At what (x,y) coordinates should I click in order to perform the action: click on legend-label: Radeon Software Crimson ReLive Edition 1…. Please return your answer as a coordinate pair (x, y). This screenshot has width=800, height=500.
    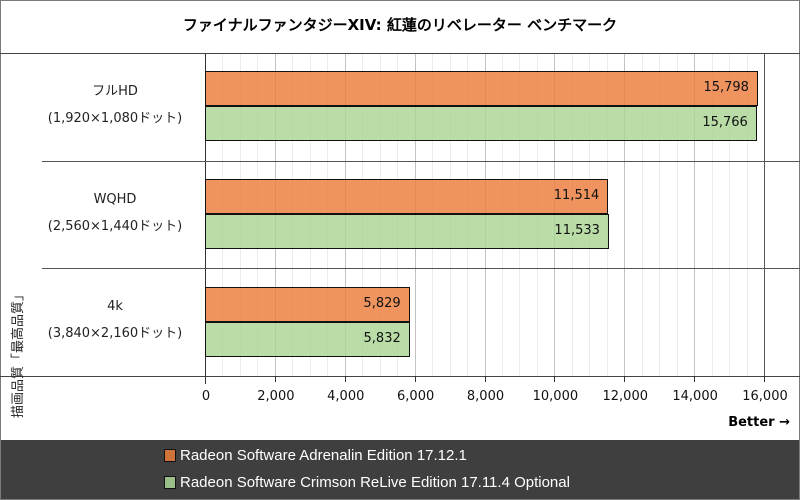
    Looking at the image, I should click on (375, 482).